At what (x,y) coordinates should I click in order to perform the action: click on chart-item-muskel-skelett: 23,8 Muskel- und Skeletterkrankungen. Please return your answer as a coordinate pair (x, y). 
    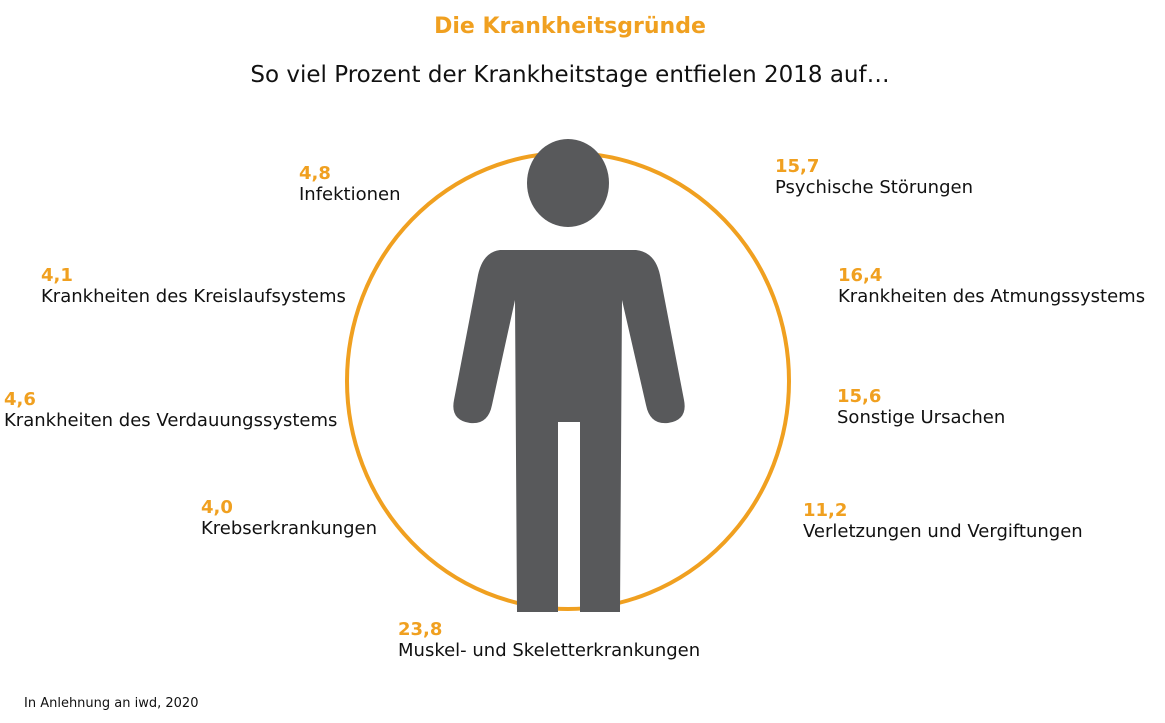
    Looking at the image, I should click on (549, 640).